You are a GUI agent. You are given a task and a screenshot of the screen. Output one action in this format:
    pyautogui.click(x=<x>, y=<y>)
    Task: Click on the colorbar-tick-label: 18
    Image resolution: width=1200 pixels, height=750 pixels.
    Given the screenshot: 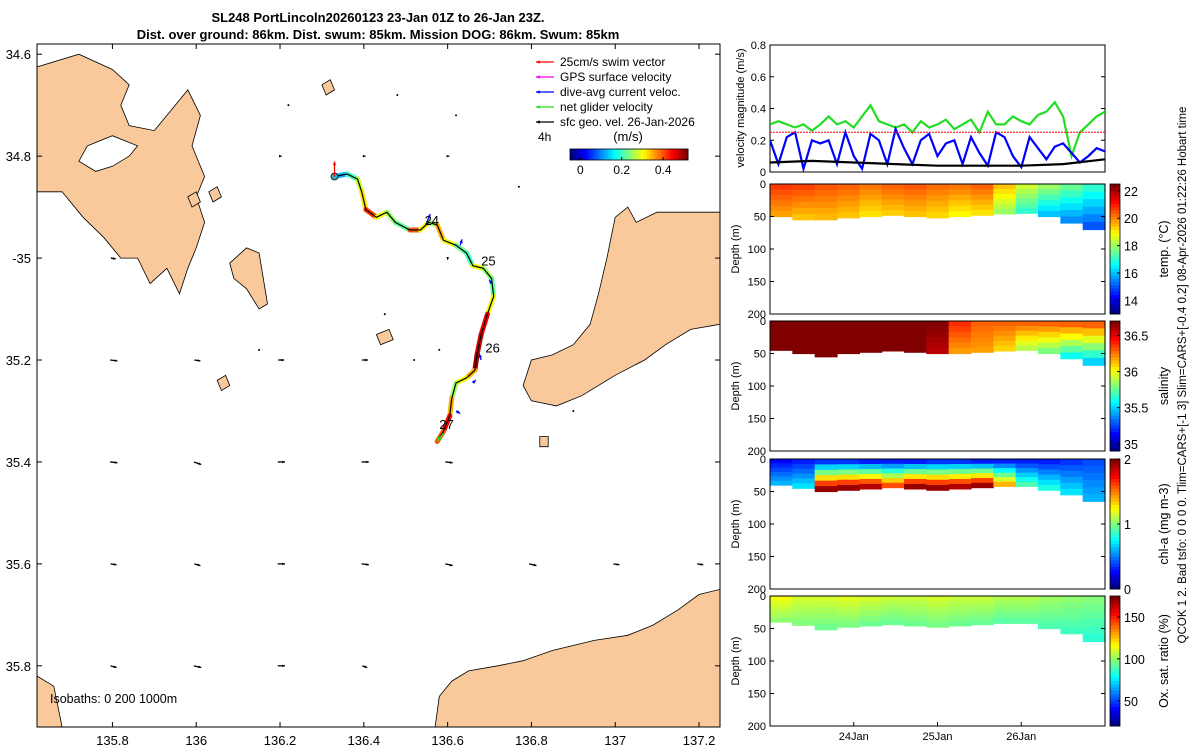 What is the action you would take?
    pyautogui.click(x=1131, y=247)
    